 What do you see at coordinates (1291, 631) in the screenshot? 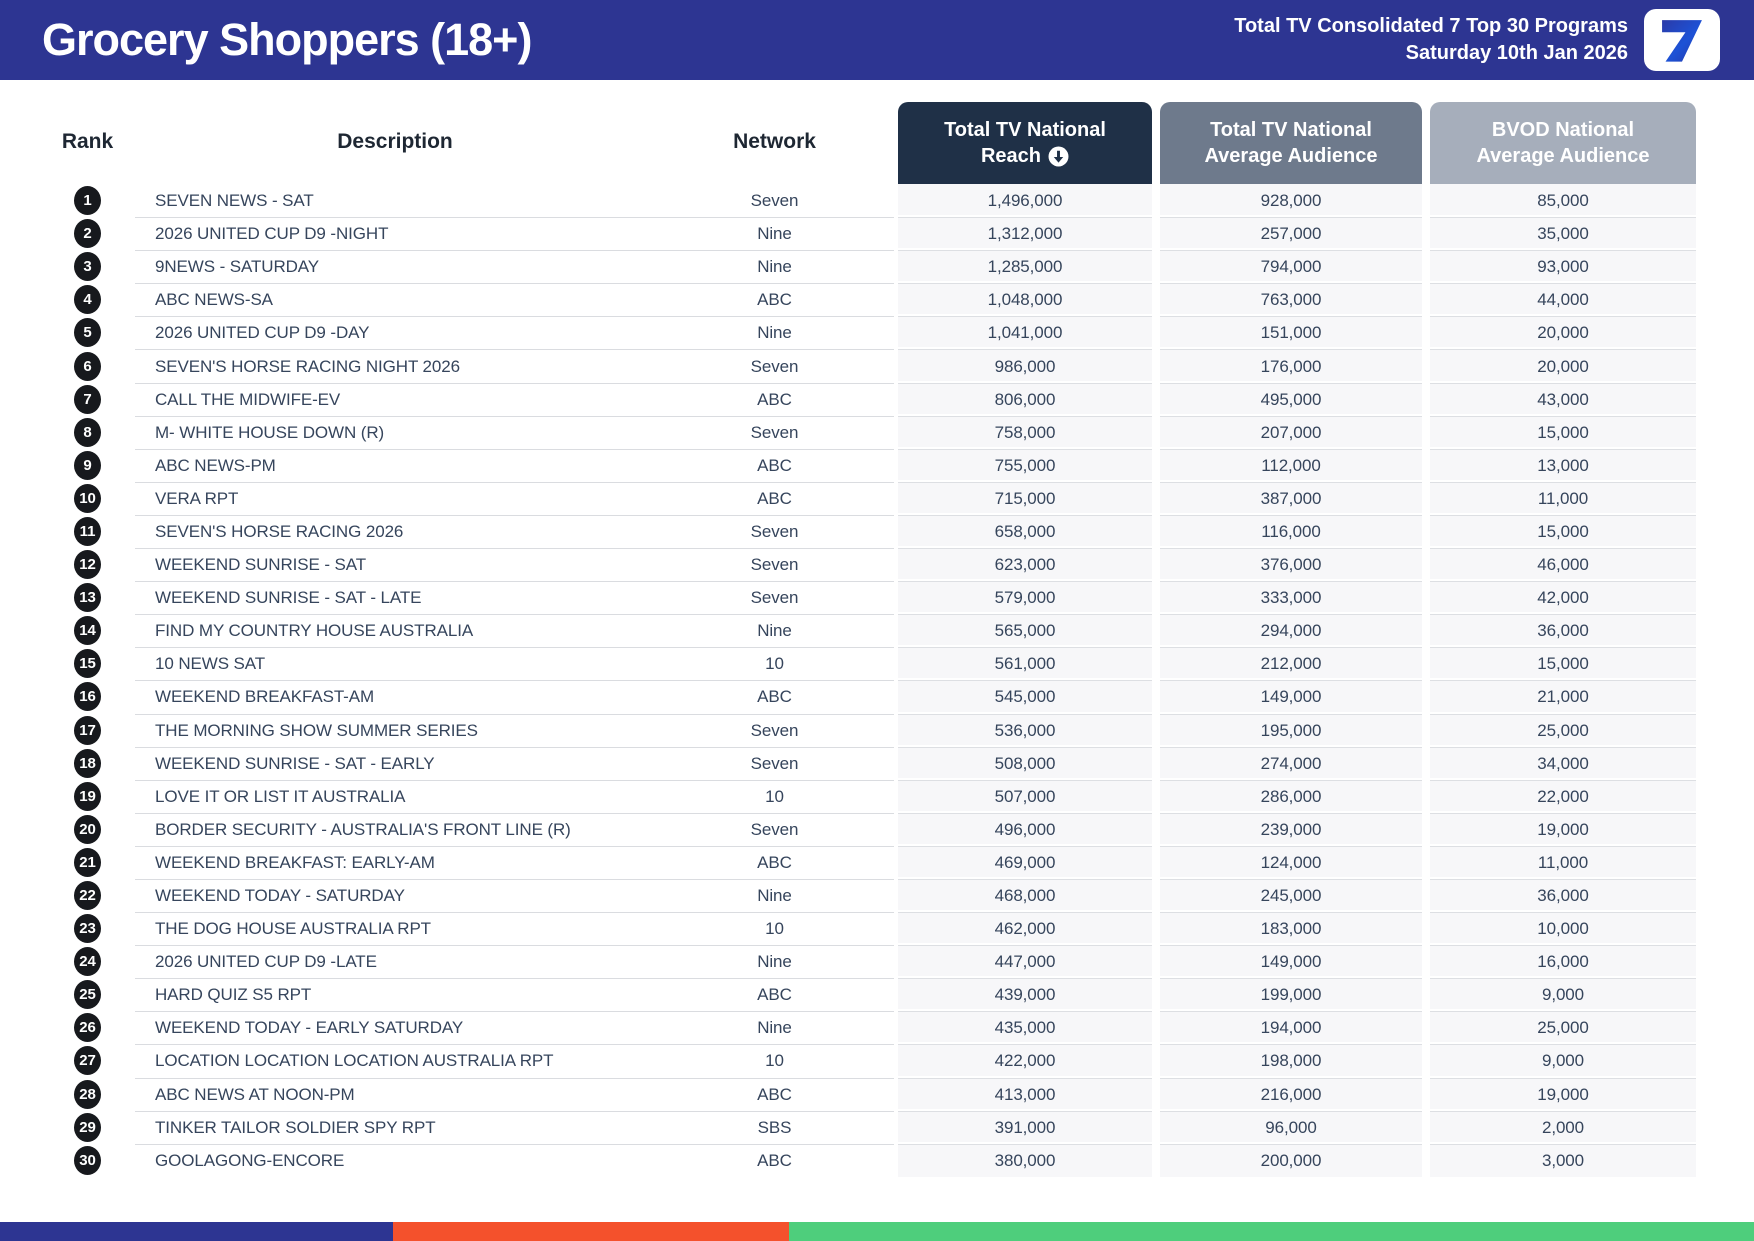
I see `total-tv-average-cell: 294,000` at bounding box center [1291, 631].